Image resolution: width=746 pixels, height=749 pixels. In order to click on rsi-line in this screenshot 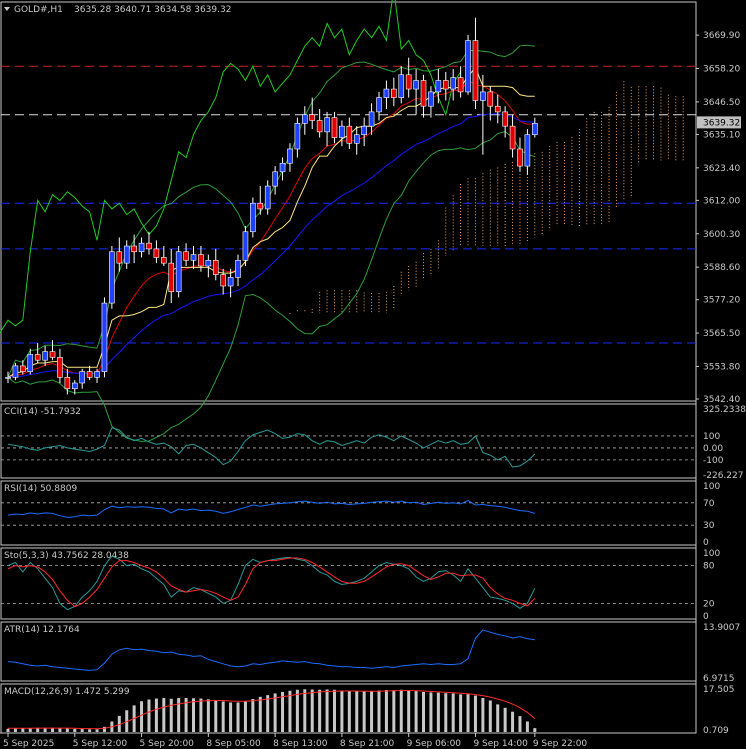, I will do `click(271, 509)`.